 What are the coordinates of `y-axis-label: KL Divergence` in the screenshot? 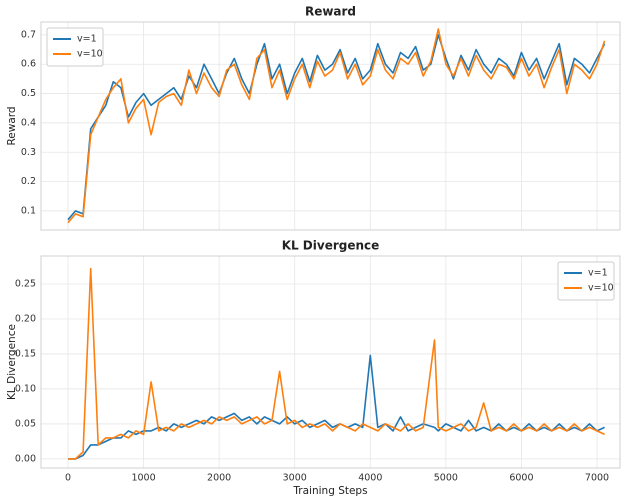 It's located at (12, 362).